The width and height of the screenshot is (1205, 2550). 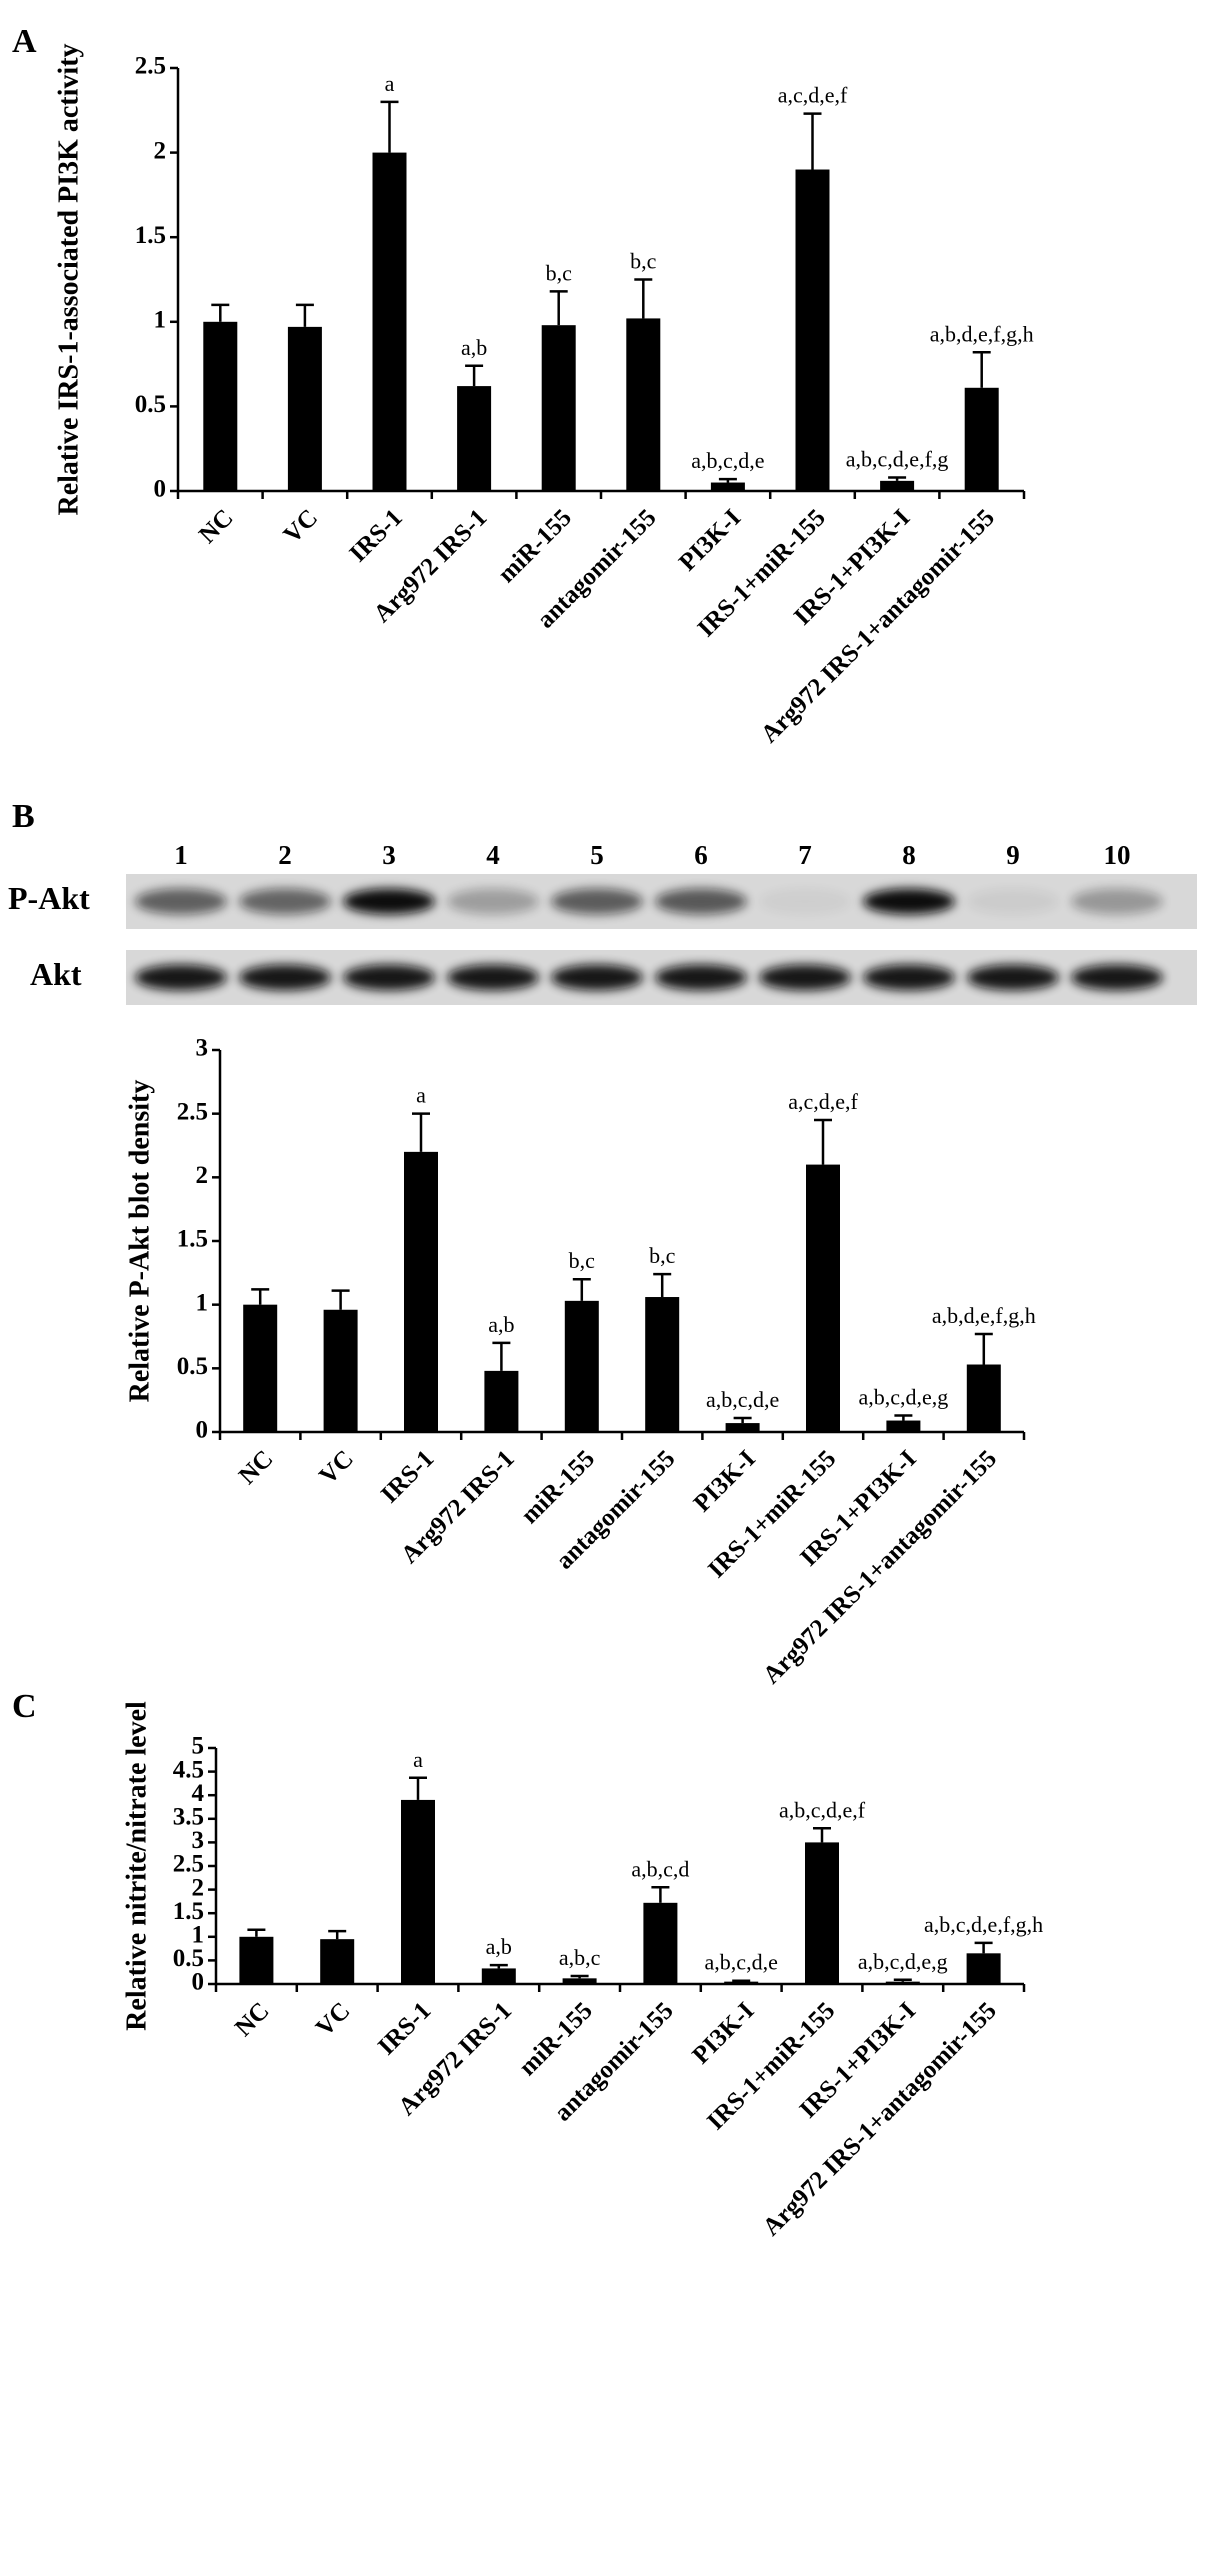 What do you see at coordinates (701, 855) in the screenshot?
I see `lane-label: 6` at bounding box center [701, 855].